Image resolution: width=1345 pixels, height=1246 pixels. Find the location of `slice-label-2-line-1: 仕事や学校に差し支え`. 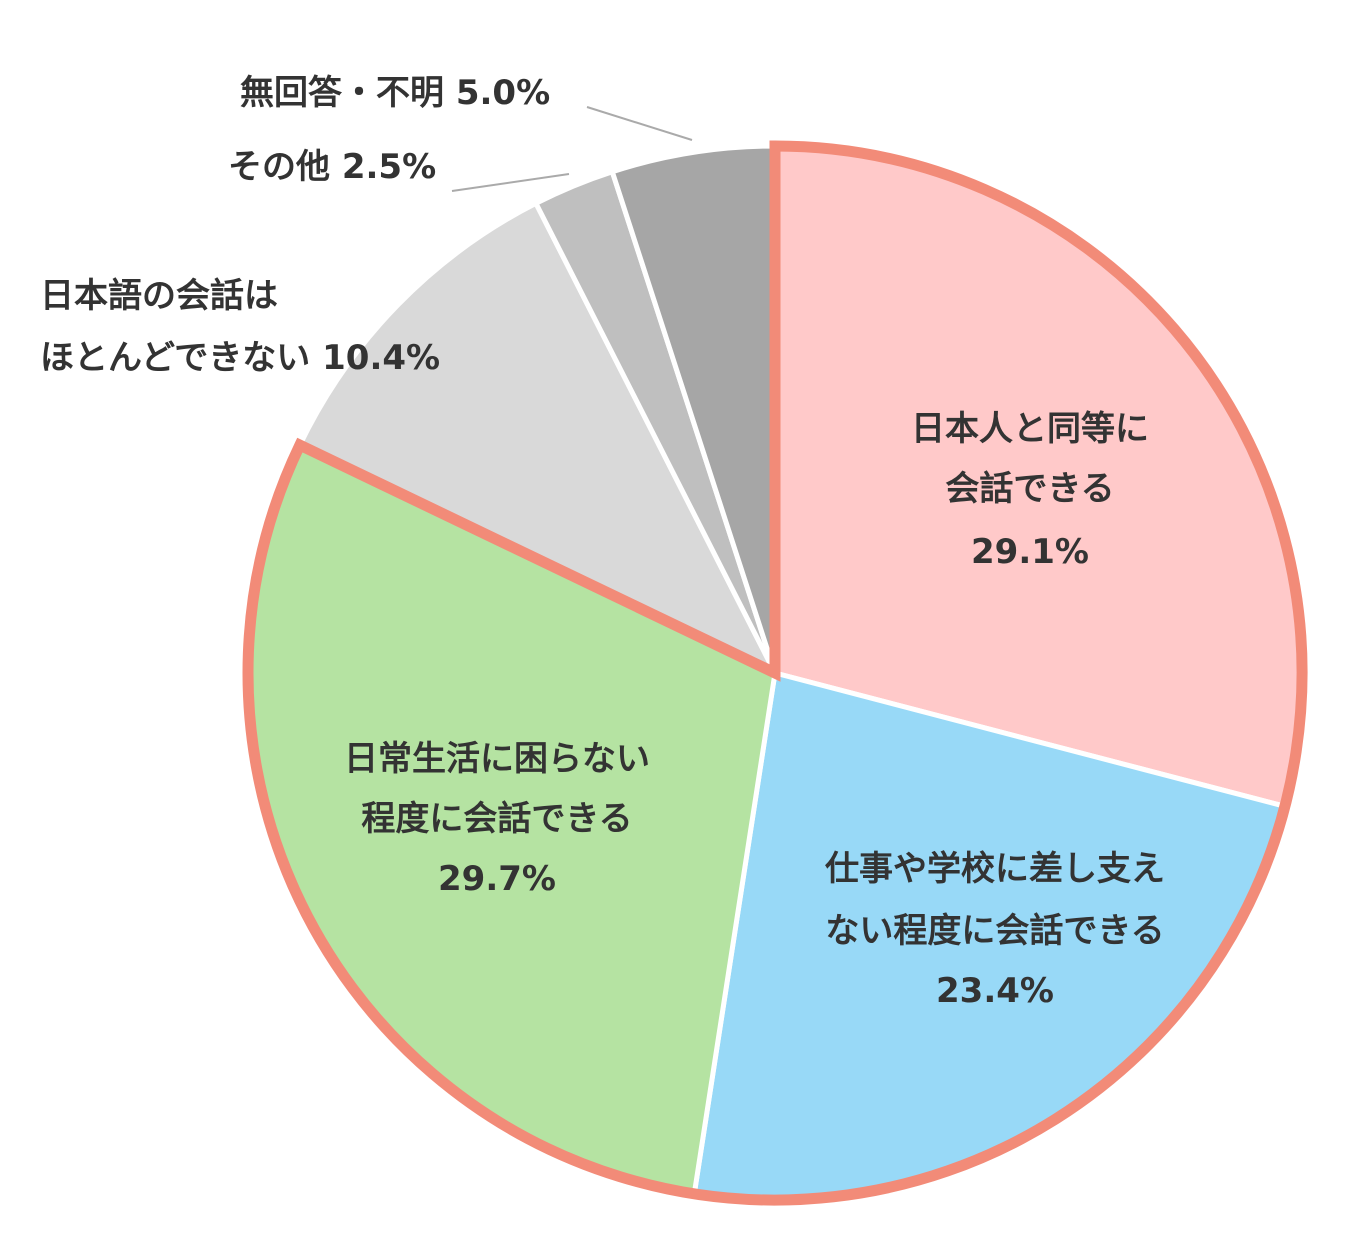

slice-label-2-line-1: 仕事や学校に差し支え is located at coordinates (995, 869).